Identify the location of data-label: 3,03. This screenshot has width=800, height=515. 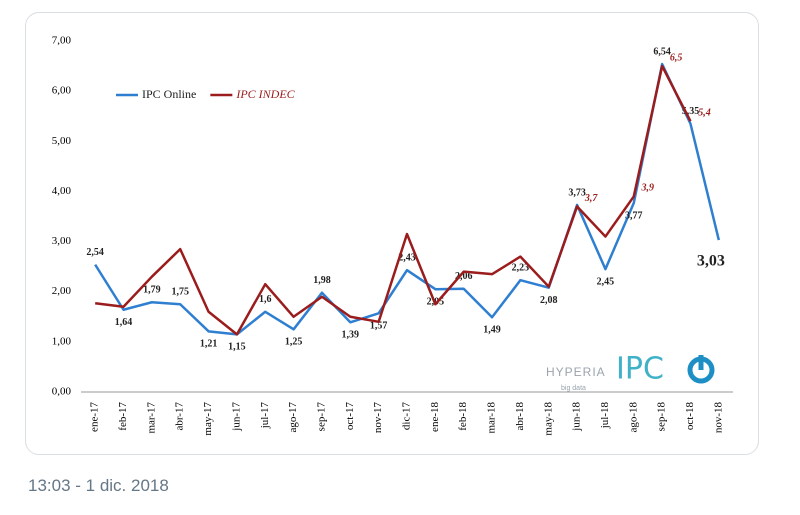
(711, 261).